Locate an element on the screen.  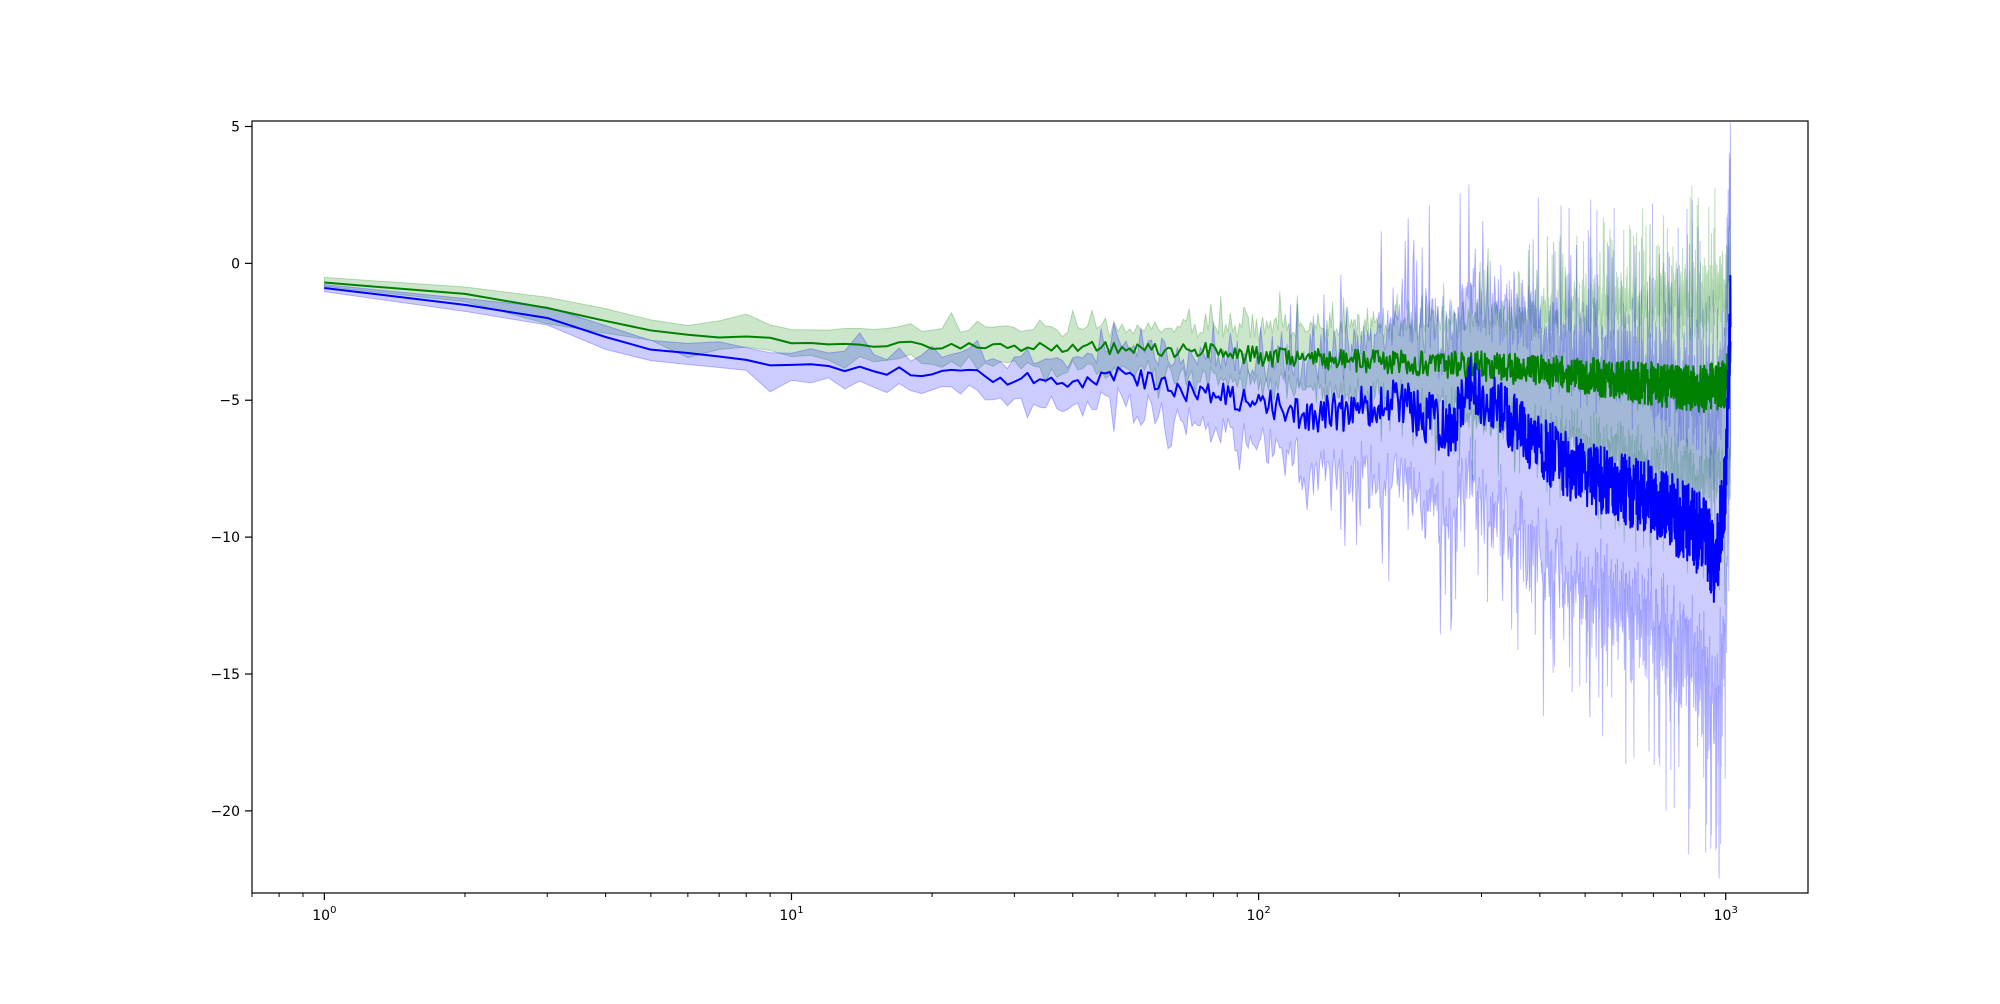
x-tick-label: 10³ is located at coordinates (1726, 914).